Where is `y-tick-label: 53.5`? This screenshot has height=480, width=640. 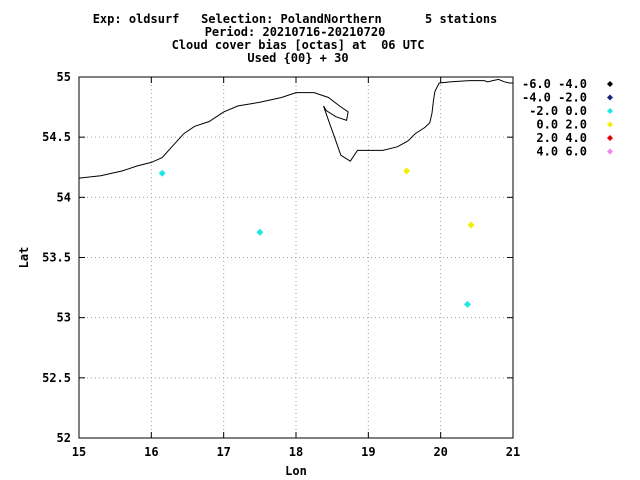 y-tick-label: 53.5 is located at coordinates (56, 258).